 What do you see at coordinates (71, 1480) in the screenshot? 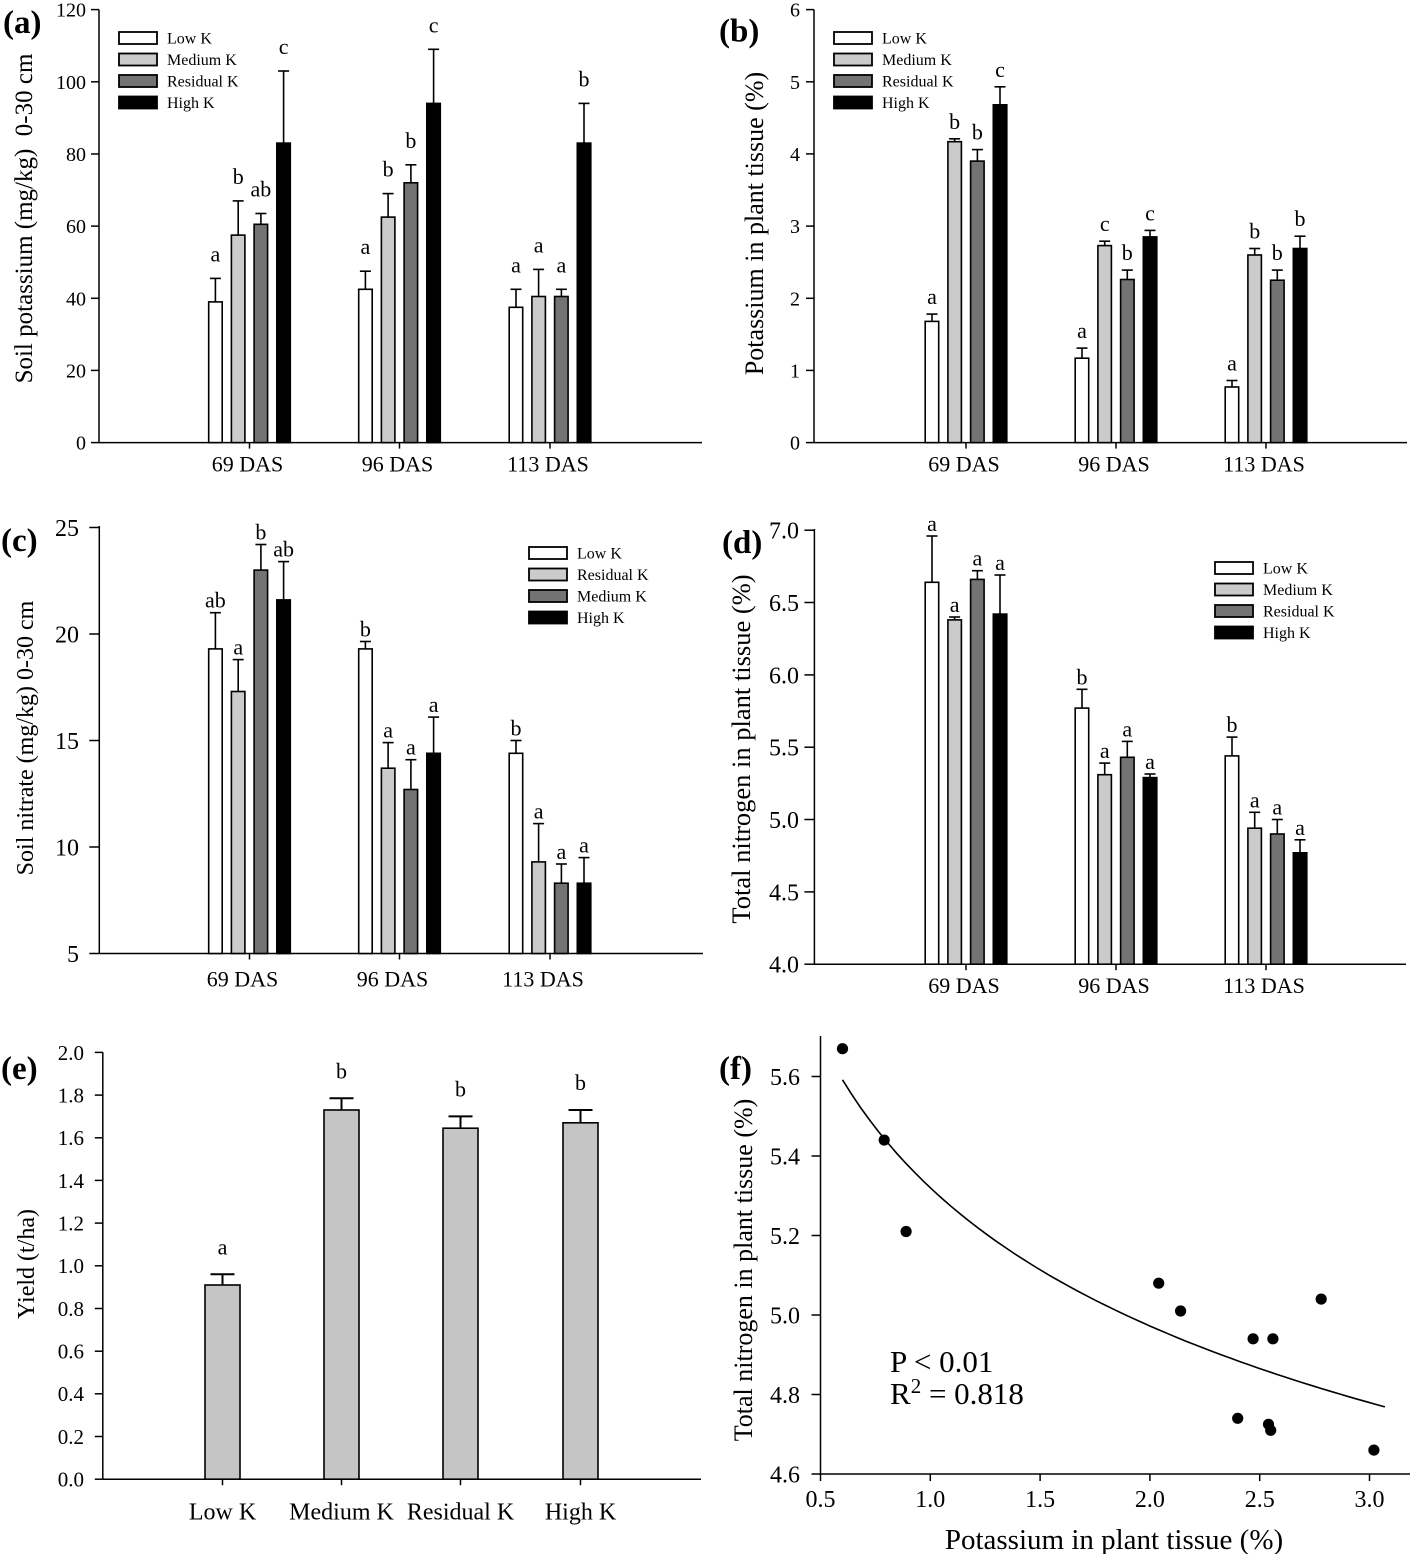
I see `svg-text: 0.0` at bounding box center [71, 1480].